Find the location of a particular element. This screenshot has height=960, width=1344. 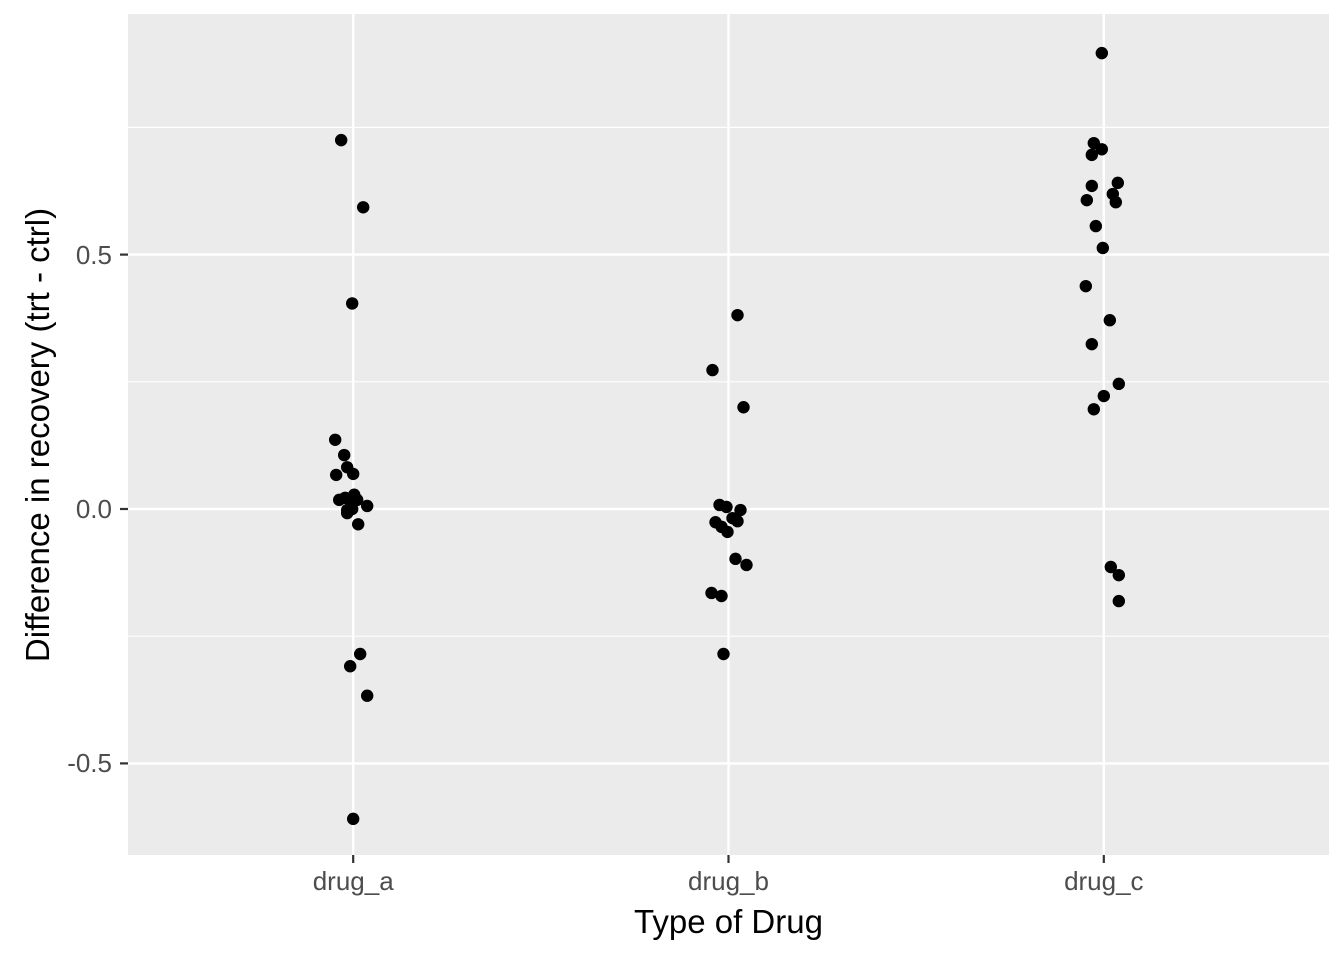

x-tick-label: drug_c is located at coordinates (1104, 881).